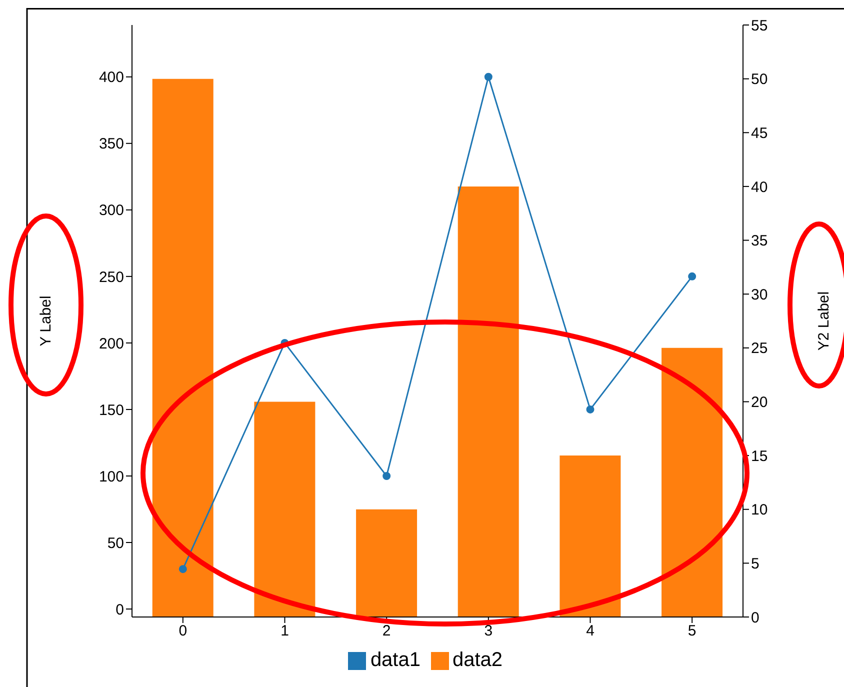 The height and width of the screenshot is (687, 844). I want to click on y-tick-label: 200, so click(111, 343).